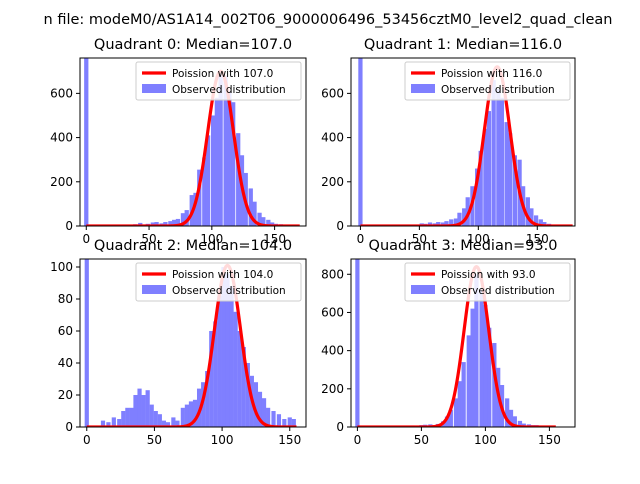  What do you see at coordinates (332, 93) in the screenshot?
I see `quadrant-1-ytick-label: 600` at bounding box center [332, 93].